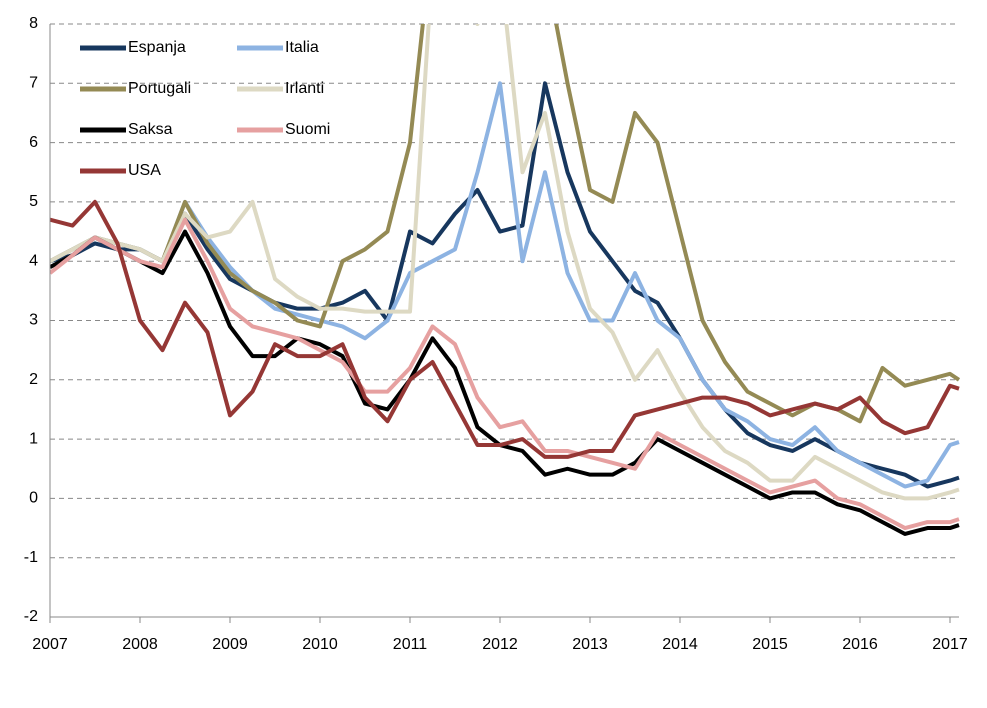  What do you see at coordinates (31, 557) in the screenshot?
I see `y-tick-label: -1` at bounding box center [31, 557].